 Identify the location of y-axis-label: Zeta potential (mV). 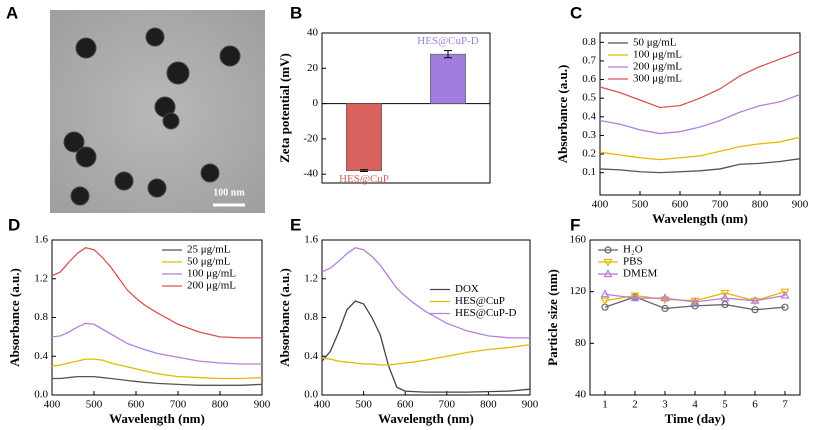
(284, 108).